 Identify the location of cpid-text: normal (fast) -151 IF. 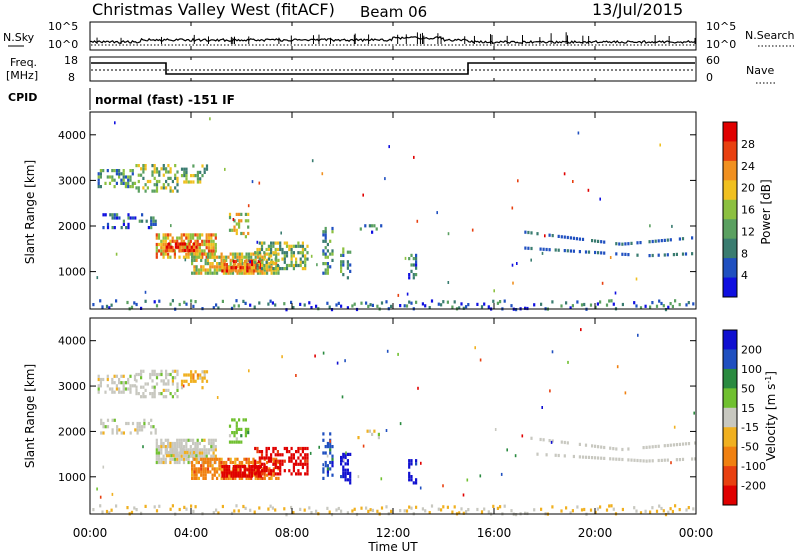
(165, 100).